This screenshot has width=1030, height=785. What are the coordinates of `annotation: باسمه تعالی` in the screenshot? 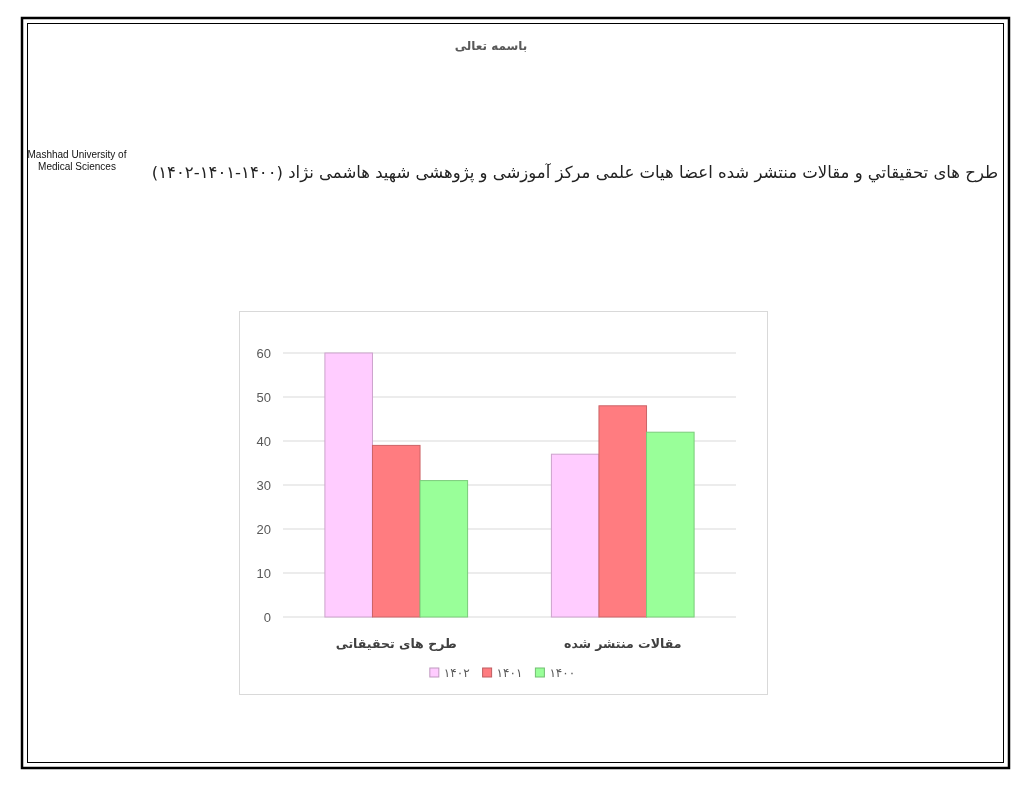 It's located at (491, 46).